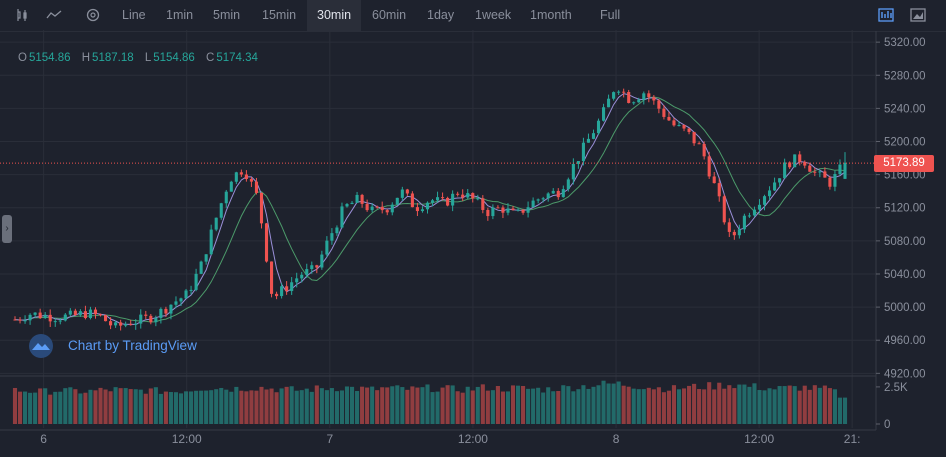 This screenshot has width=946, height=457. What do you see at coordinates (389, 15) in the screenshot?
I see `interval-60min: 60min` at bounding box center [389, 15].